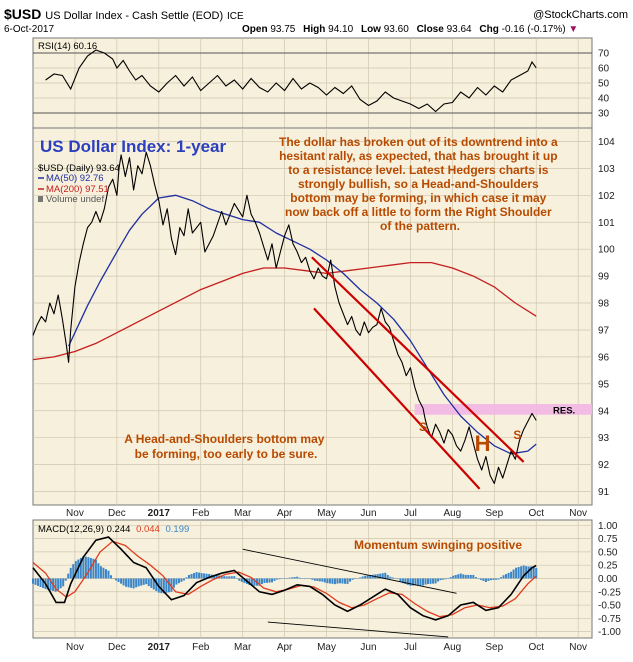 The width and height of the screenshot is (633, 662). What do you see at coordinates (75, 199) in the screenshot?
I see `legend-volume: Volume undef` at bounding box center [75, 199].